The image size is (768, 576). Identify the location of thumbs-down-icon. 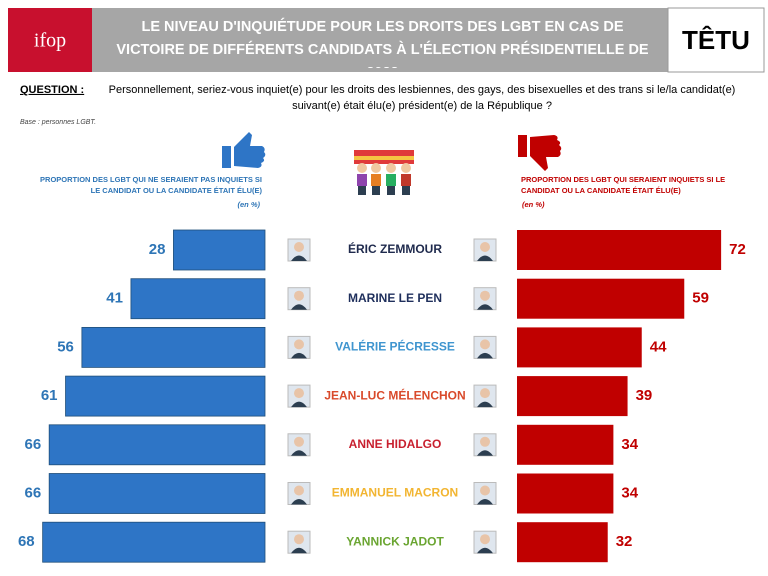
(540, 153).